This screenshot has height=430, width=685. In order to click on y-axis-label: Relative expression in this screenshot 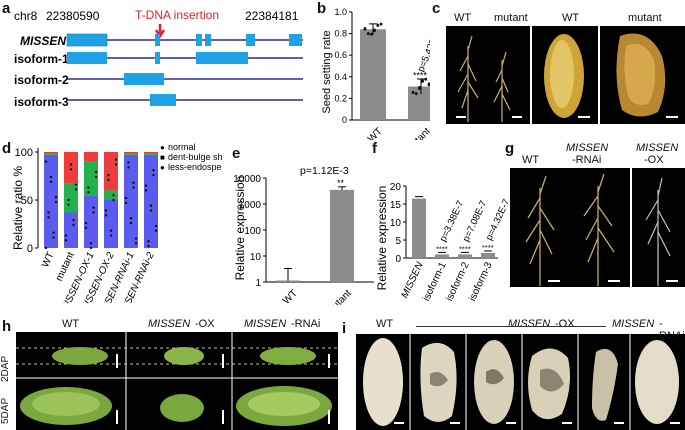, I will do `click(382, 238)`.